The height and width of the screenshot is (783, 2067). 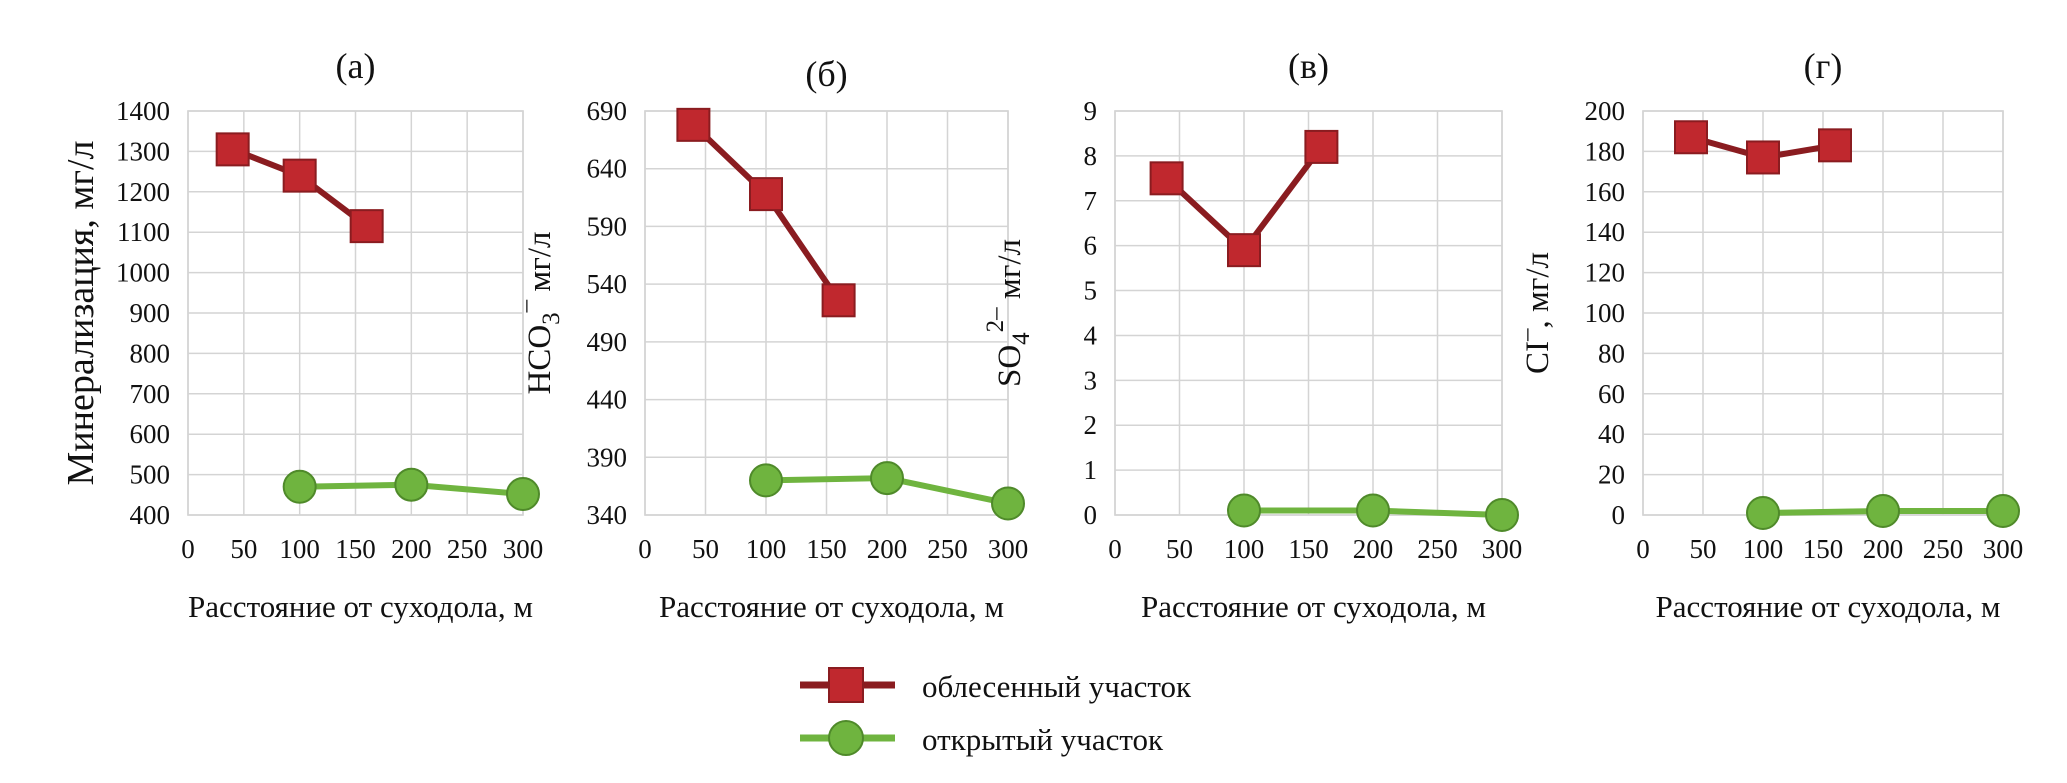 I want to click on y-tick-label: 6, so click(x=1091, y=246).